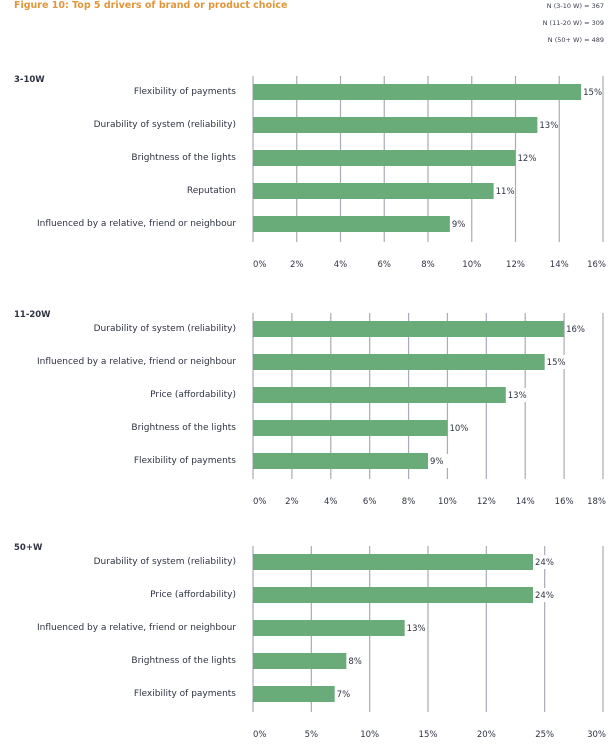 The height and width of the screenshot is (746, 611). Describe the element at coordinates (32, 315) in the screenshot. I see `panel-title: 11-20W` at that location.